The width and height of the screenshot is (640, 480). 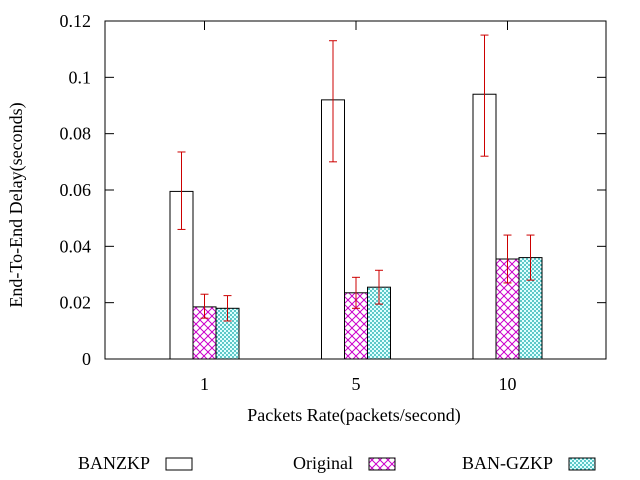 What do you see at coordinates (204, 384) in the screenshot?
I see `x-tick-label: 1` at bounding box center [204, 384].